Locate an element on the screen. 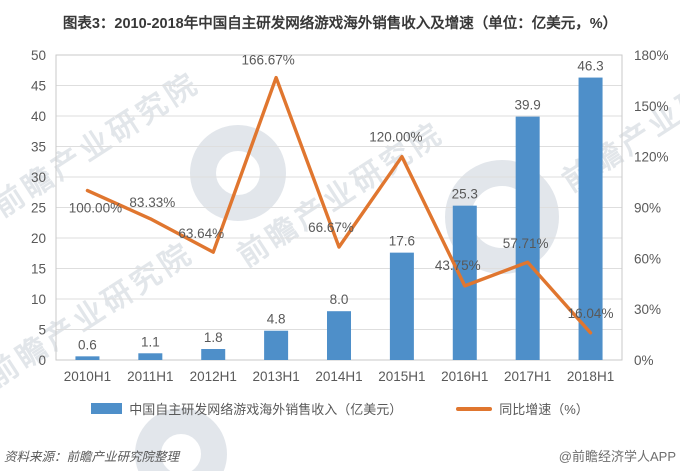 The width and height of the screenshot is (680, 471). left-axis-tick: 35 is located at coordinates (38, 147).